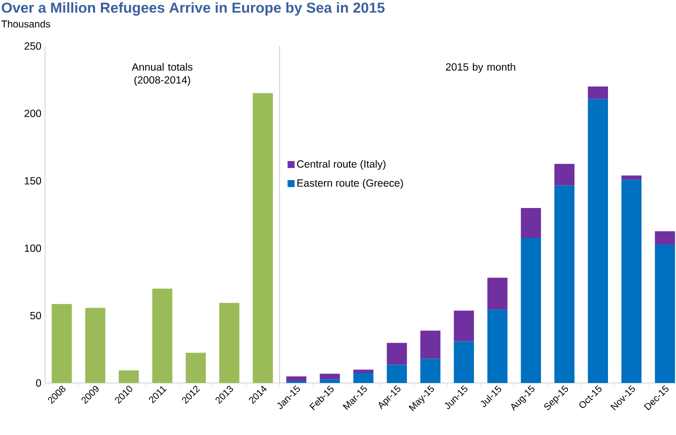  Describe the element at coordinates (350, 184) in the screenshot. I see `legend-label: Eastern route (Greece)` at that location.